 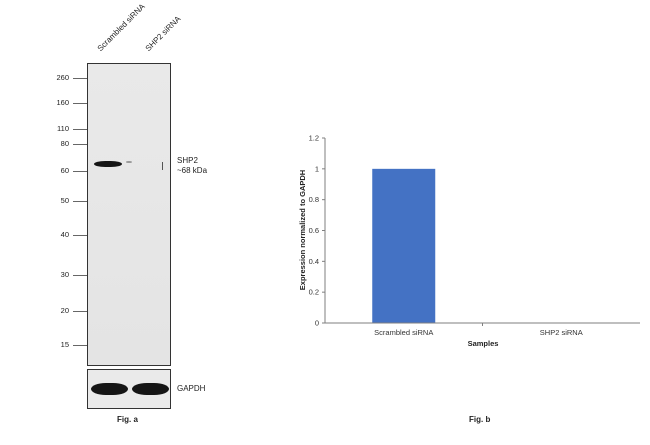 What do you see at coordinates (302, 230) in the screenshot?
I see `y-axis-label: Expression normalized to GAPDH` at bounding box center [302, 230].